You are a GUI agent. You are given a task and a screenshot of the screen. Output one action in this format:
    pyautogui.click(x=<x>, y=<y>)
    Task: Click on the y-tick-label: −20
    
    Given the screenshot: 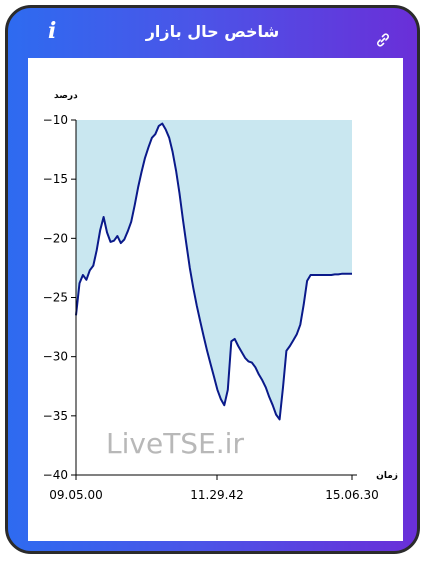 What is the action you would take?
    pyautogui.click(x=55, y=238)
    